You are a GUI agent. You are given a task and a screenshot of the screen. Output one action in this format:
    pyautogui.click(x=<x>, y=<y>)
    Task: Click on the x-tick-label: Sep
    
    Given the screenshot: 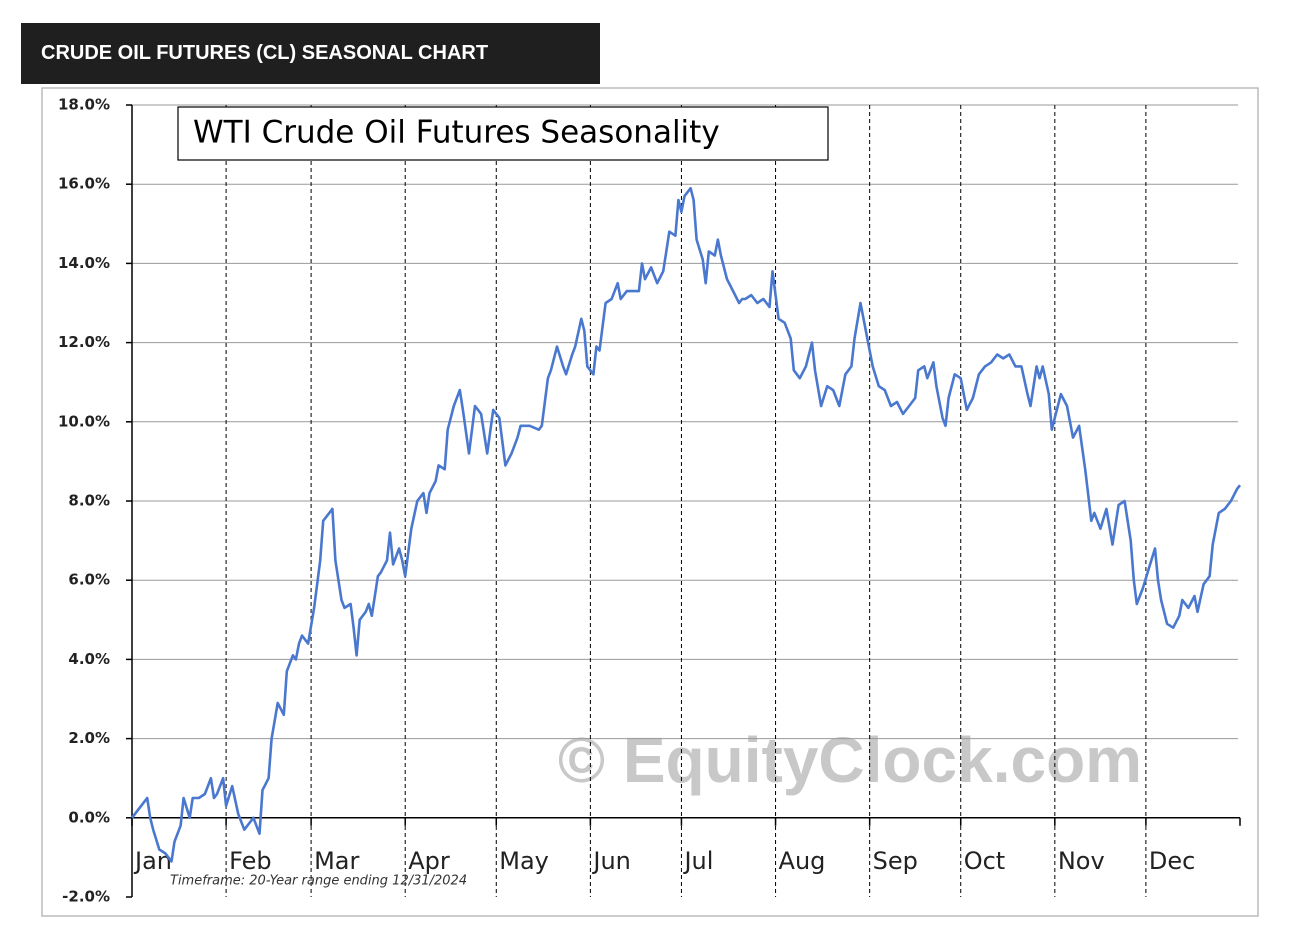 What is the action you would take?
    pyautogui.click(x=895, y=861)
    